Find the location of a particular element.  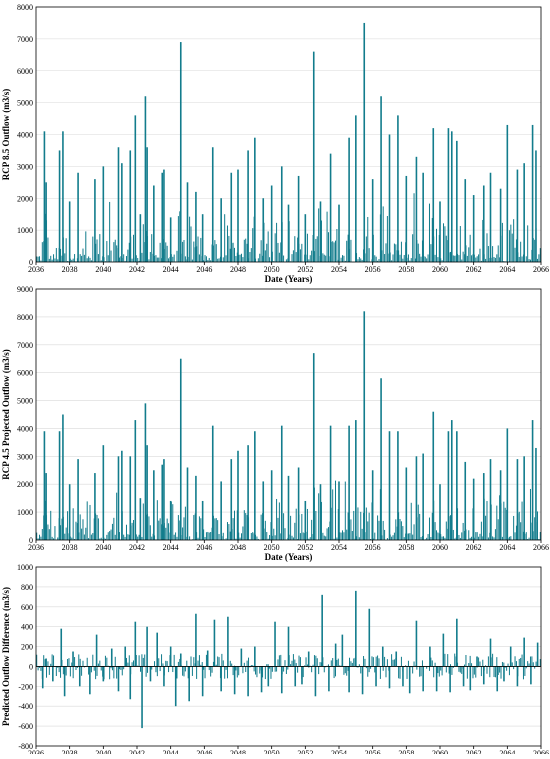

y-tick-label: 7000 is located at coordinates (25, 345).